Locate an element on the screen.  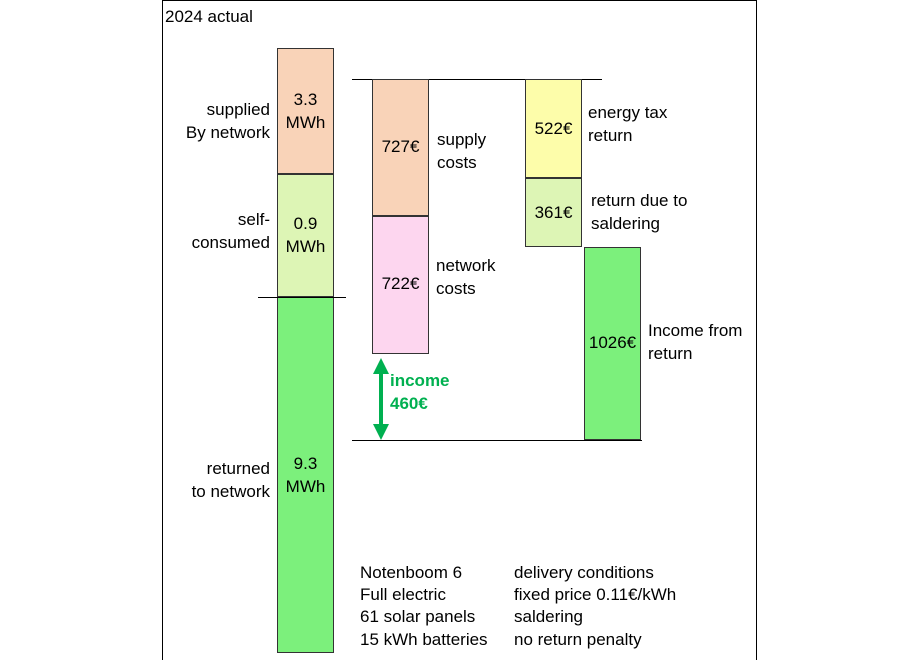
saldering-bar is located at coordinates (553, 212).